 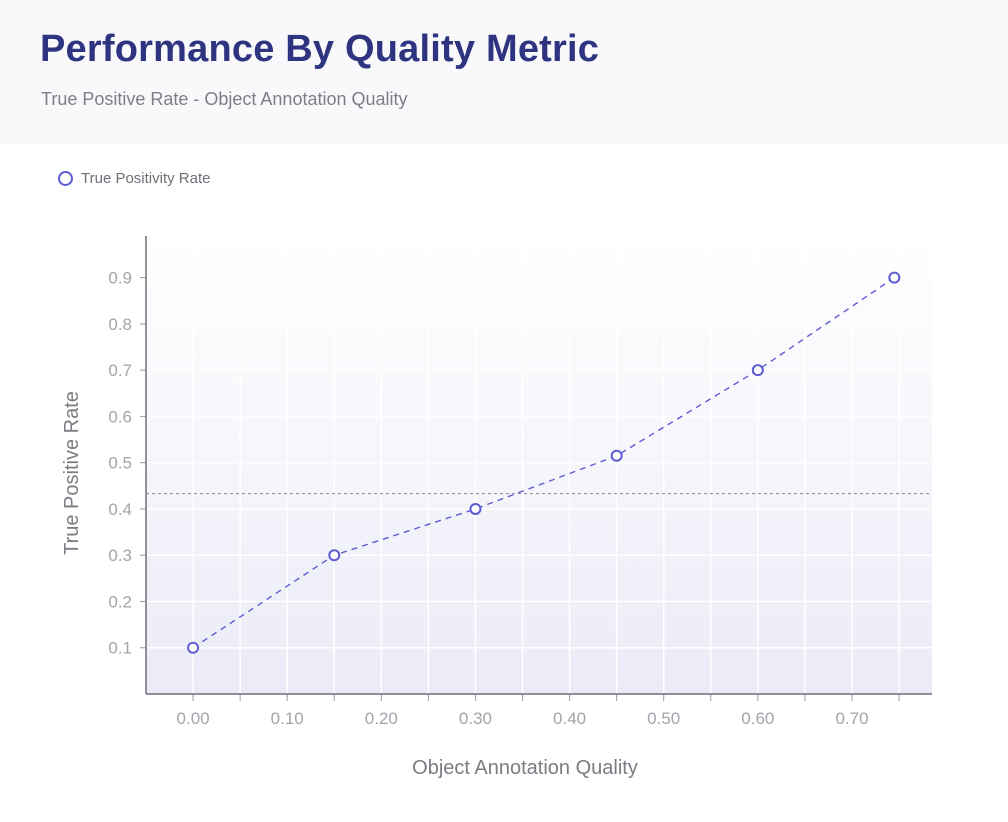 I want to click on y-tick-label: 0.7, so click(x=120, y=370).